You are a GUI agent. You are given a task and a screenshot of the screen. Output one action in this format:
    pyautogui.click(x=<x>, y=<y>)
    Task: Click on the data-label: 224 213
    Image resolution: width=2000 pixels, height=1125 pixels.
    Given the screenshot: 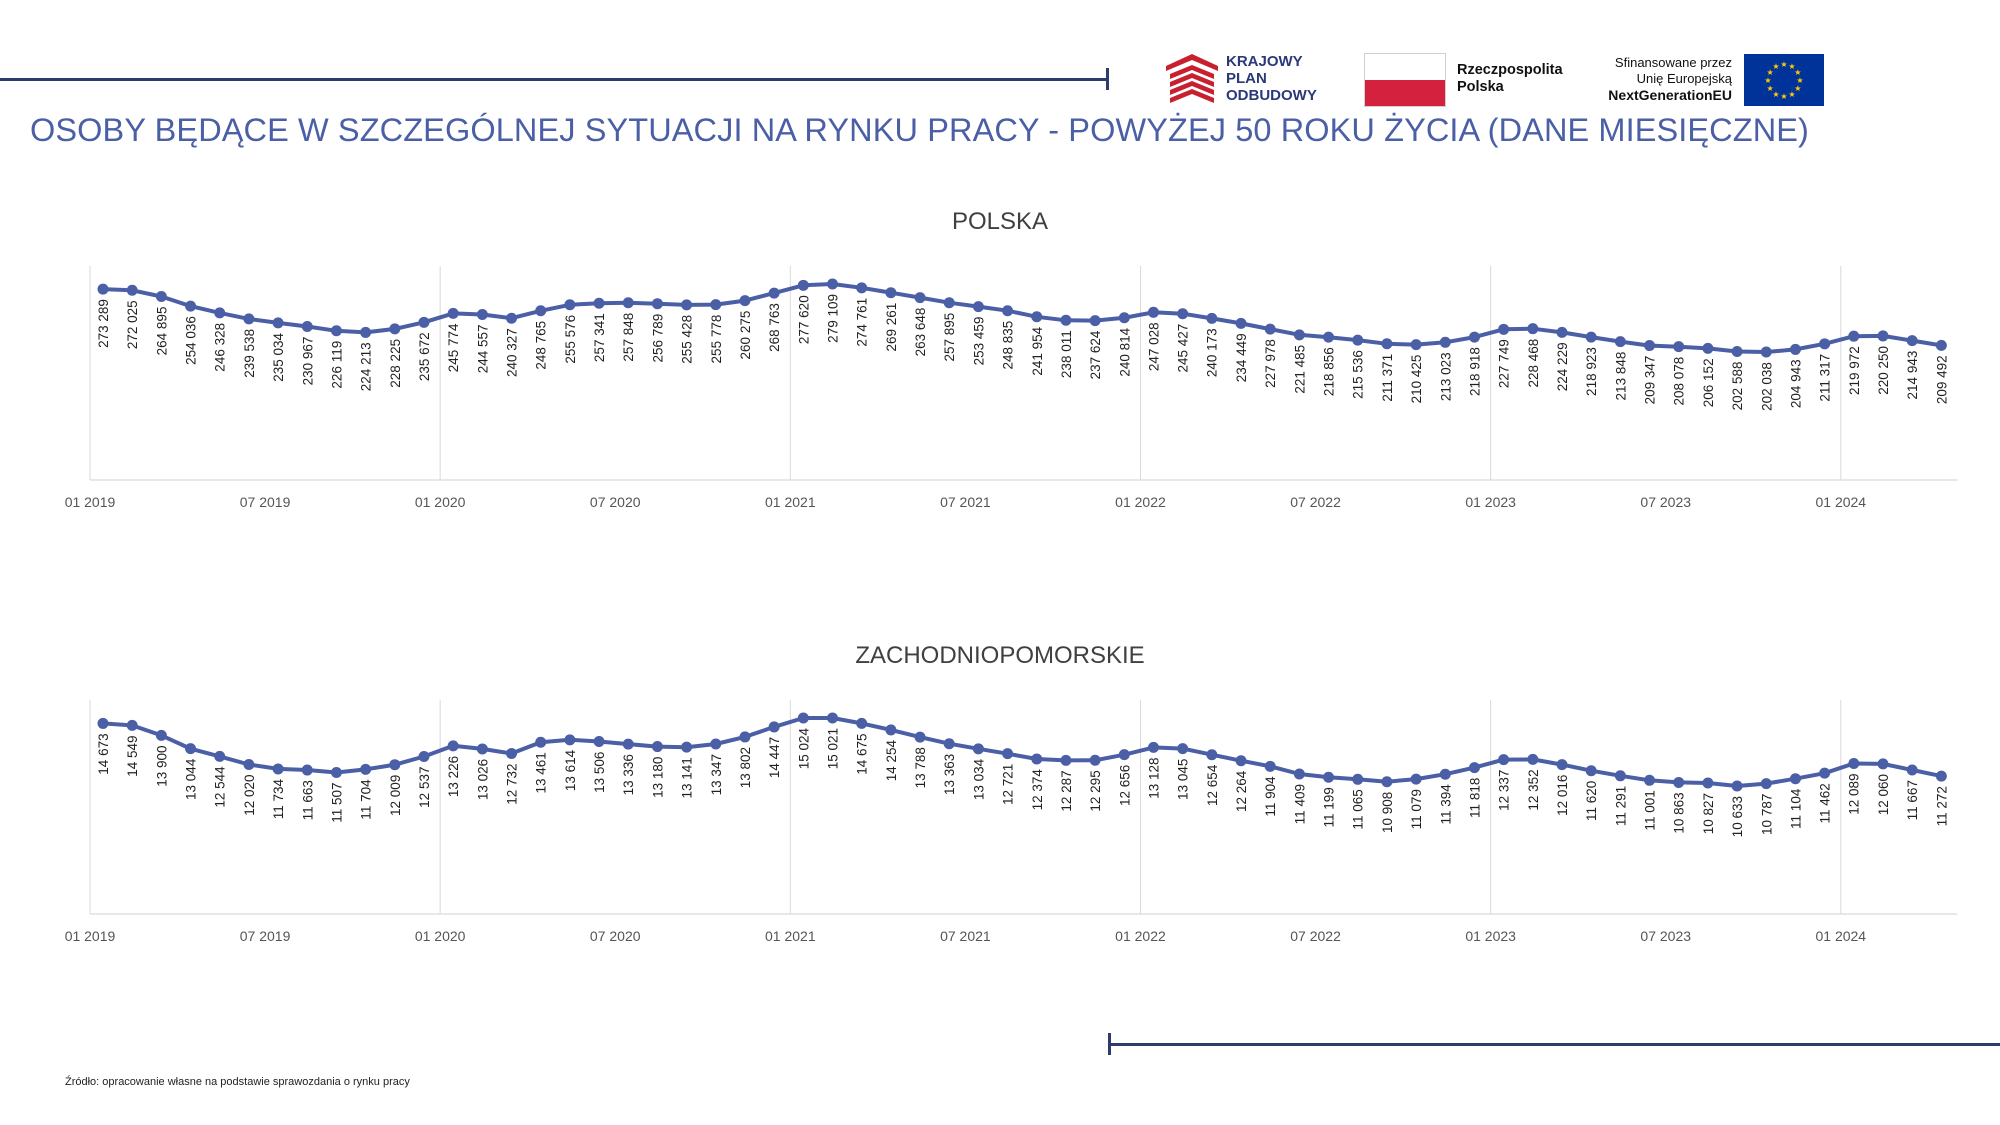 What is the action you would take?
    pyautogui.click(x=366, y=366)
    